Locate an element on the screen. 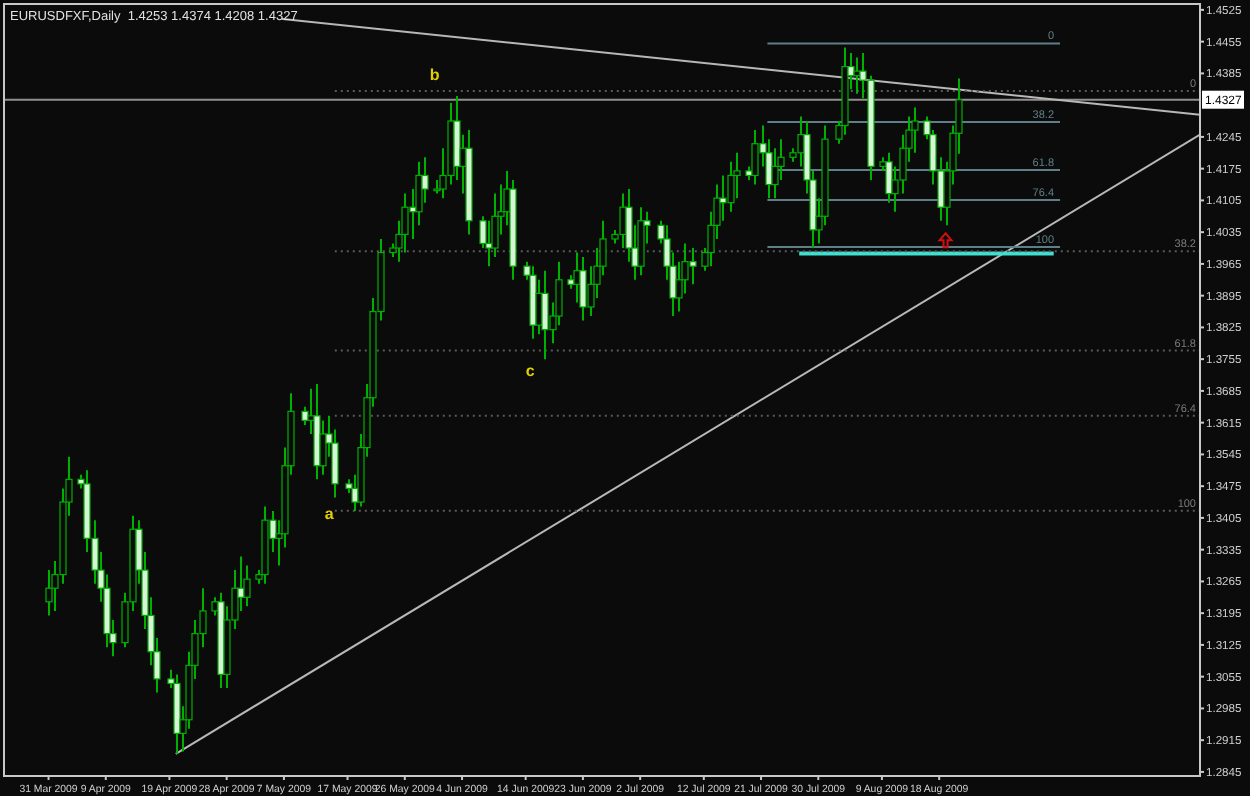 The height and width of the screenshot is (796, 1250). annotation: b is located at coordinates (434, 75).